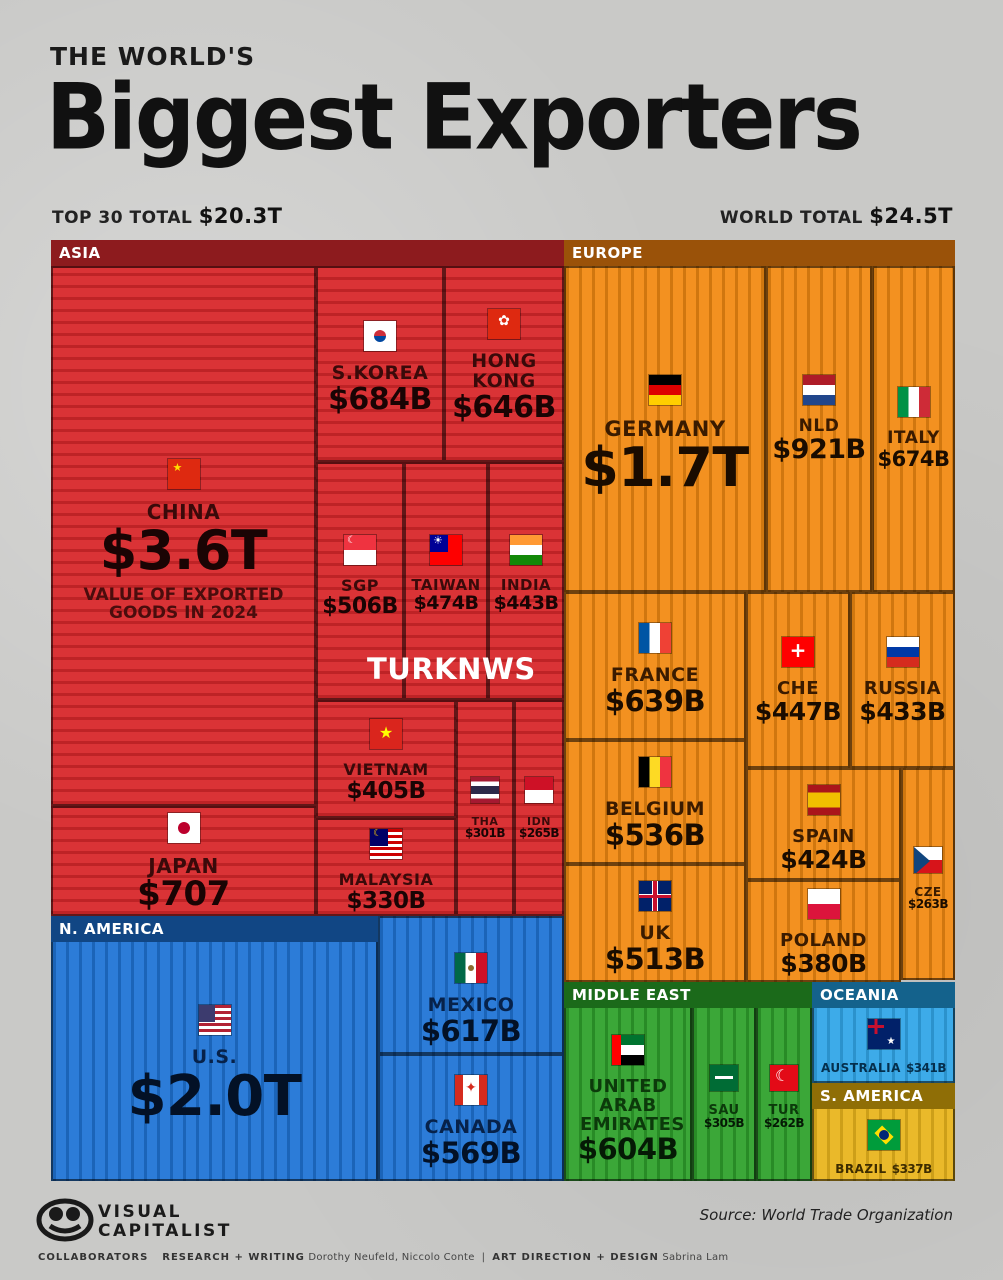 This screenshot has height=1280, width=1003. I want to click on world-label: WORLD TOTAL, so click(791, 218).